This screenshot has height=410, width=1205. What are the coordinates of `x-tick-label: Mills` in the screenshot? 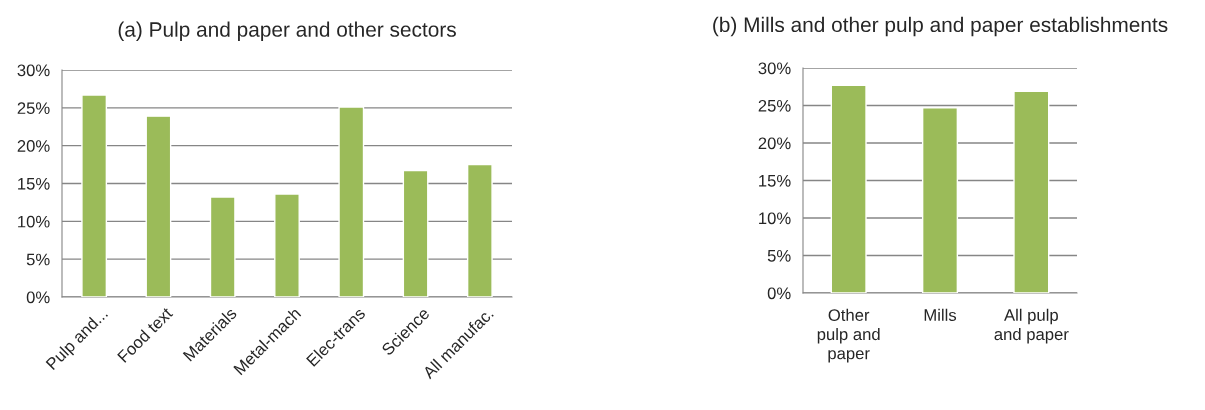 It's located at (940, 314).